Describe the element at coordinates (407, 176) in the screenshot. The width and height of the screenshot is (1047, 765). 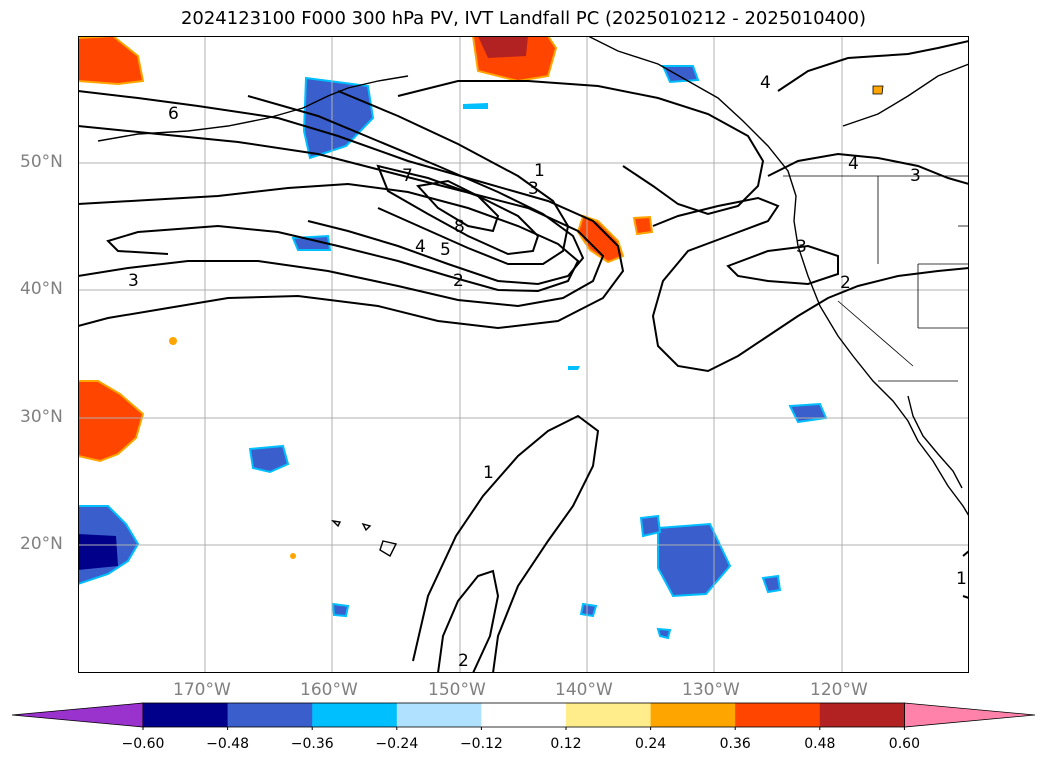
I see `contour-label: 7` at that location.